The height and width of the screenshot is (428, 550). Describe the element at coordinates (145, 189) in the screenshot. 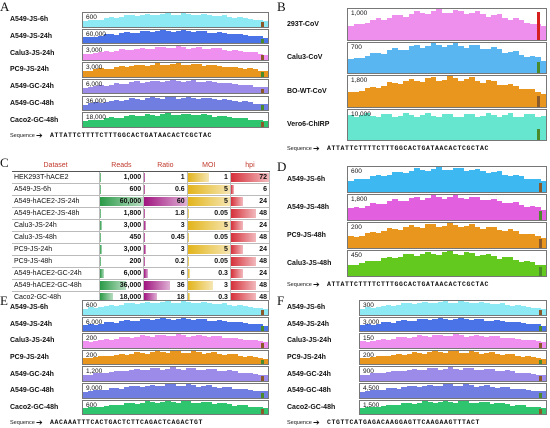

I see `ratio-data-bar` at that location.